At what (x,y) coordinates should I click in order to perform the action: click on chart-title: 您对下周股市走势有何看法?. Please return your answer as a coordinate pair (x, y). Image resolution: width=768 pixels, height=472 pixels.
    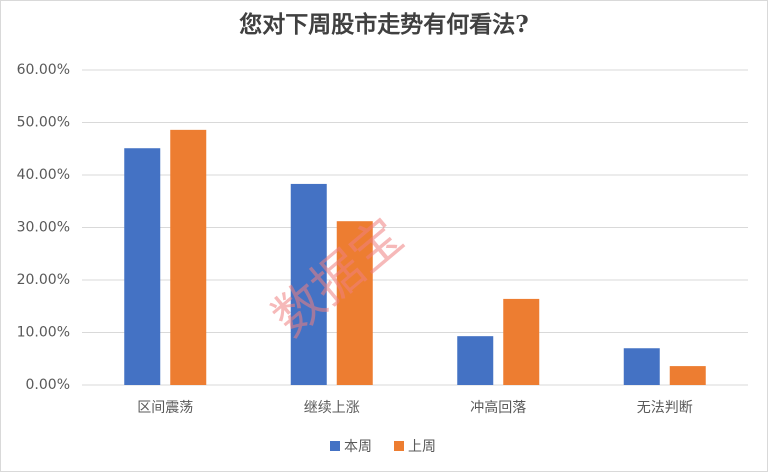
    Looking at the image, I should click on (383, 24).